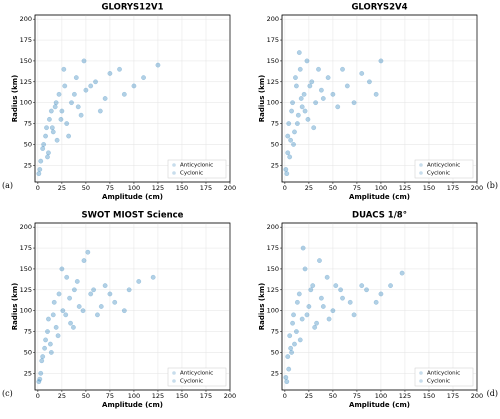 This screenshot has height=419, width=500. I want to click on x-axis-label: Amplitude (cm), so click(132, 405).